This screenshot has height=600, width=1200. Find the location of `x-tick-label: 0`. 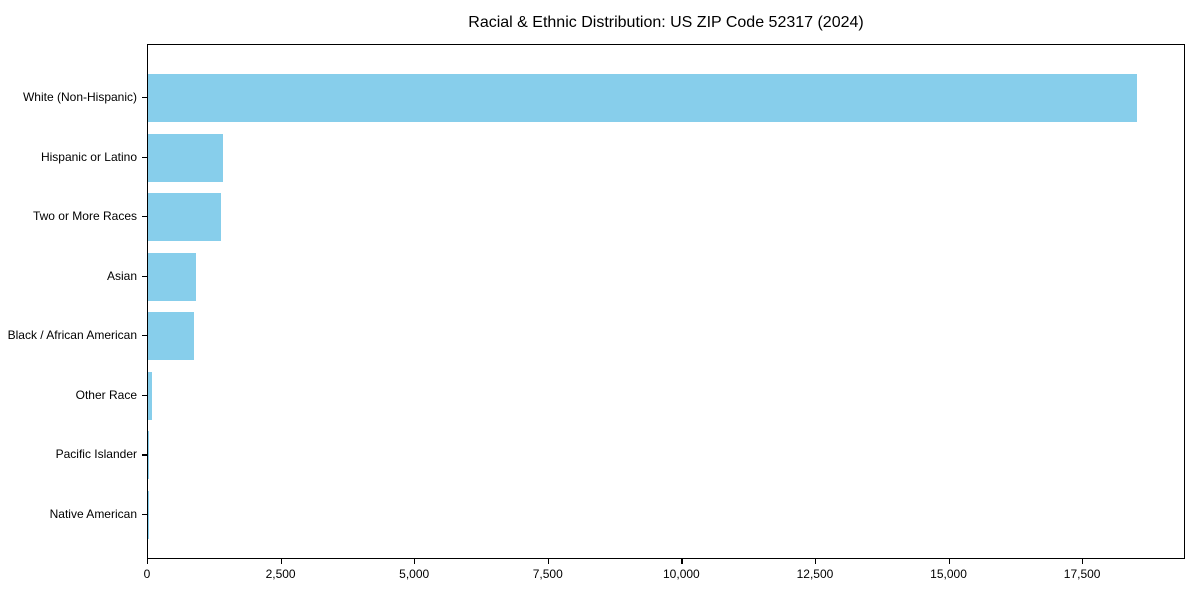

x-tick-label: 0 is located at coordinates (147, 574).